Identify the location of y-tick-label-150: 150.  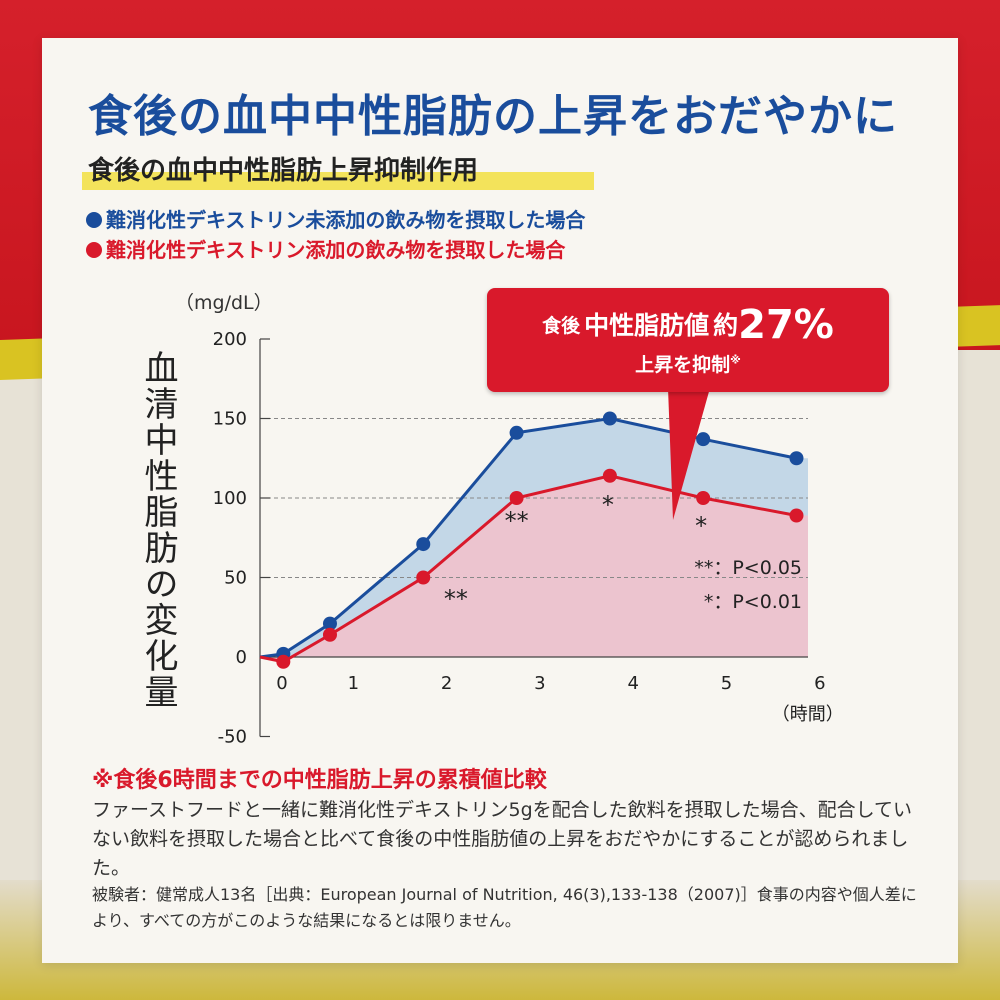
(230, 419).